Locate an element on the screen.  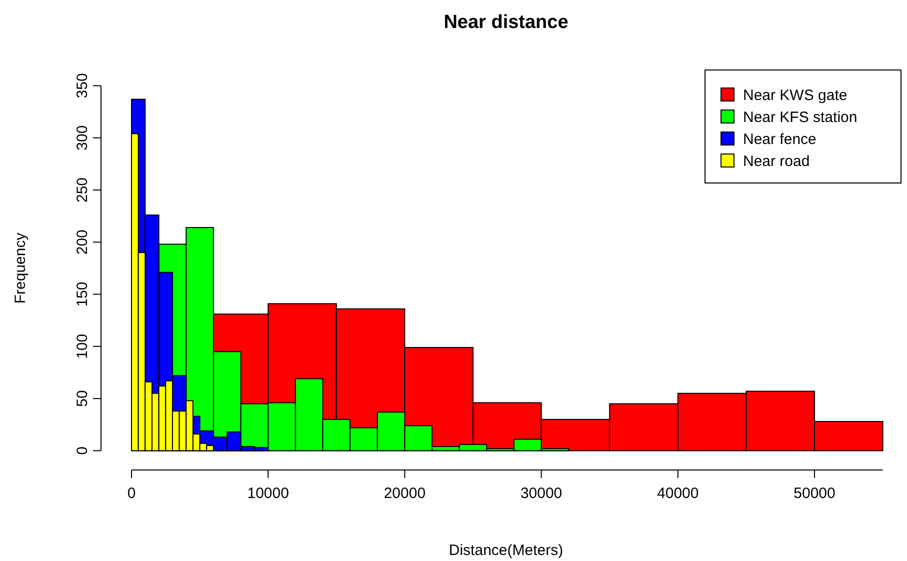
y-axis-title: Frequency is located at coordinates (20, 268).